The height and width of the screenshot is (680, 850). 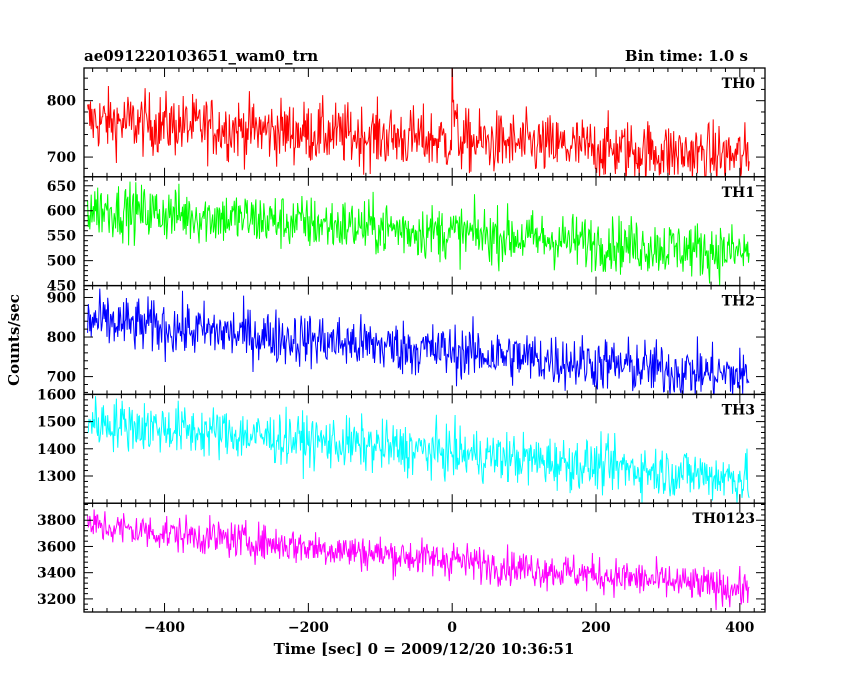 I want to click on y-tick-label-th1: 600, so click(x=61, y=212).